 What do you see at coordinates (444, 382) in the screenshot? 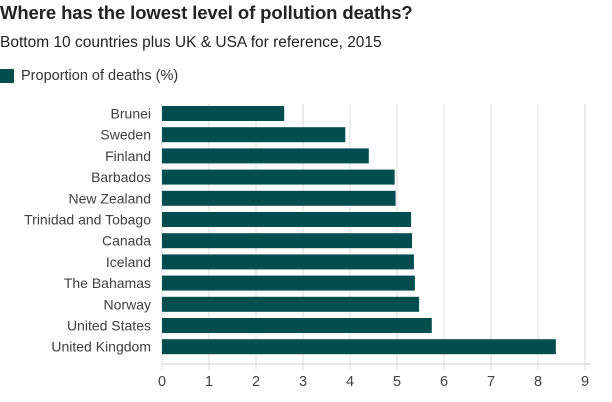
I see `x-tick-label: 6` at bounding box center [444, 382].